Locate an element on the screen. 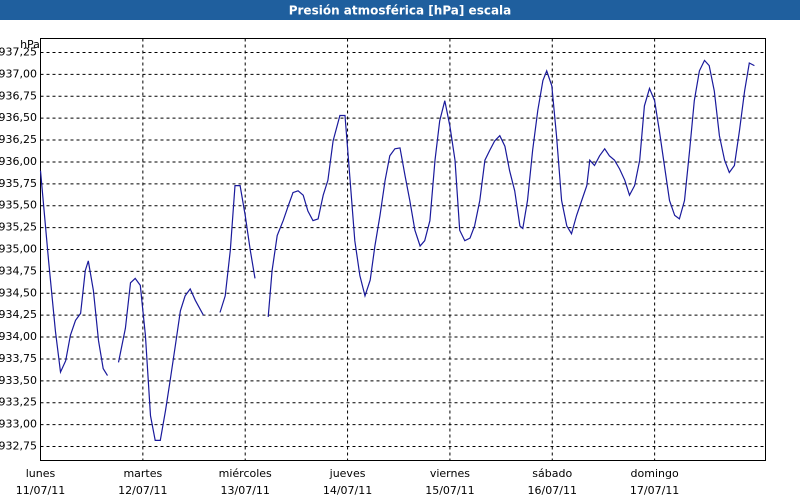 The width and height of the screenshot is (800, 500). y-tick-label: 934,00 is located at coordinates (18, 336).